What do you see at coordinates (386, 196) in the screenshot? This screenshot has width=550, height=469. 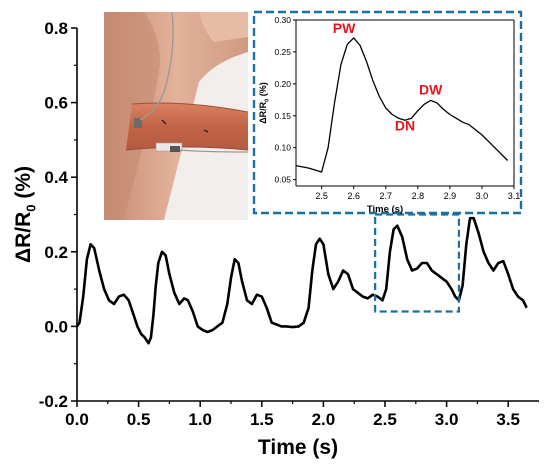 I see `inset-x-tick-label: 2.7` at bounding box center [386, 196].